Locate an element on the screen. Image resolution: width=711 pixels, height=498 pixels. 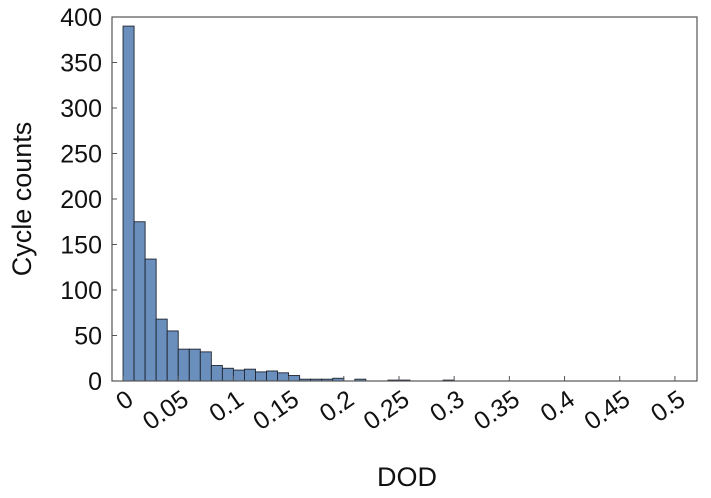
x-tick-label: 0.5 is located at coordinates (668, 406).